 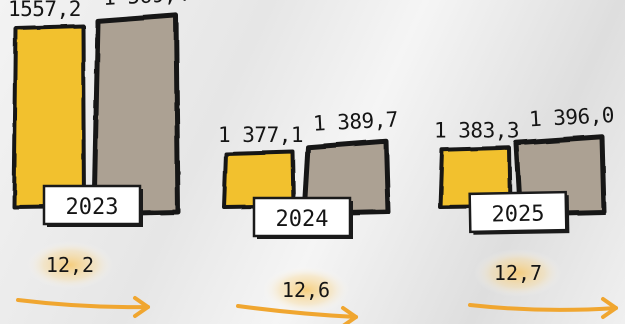 What do you see at coordinates (297, 311) in the screenshot?
I see `growth-arrow-2024` at bounding box center [297, 311].